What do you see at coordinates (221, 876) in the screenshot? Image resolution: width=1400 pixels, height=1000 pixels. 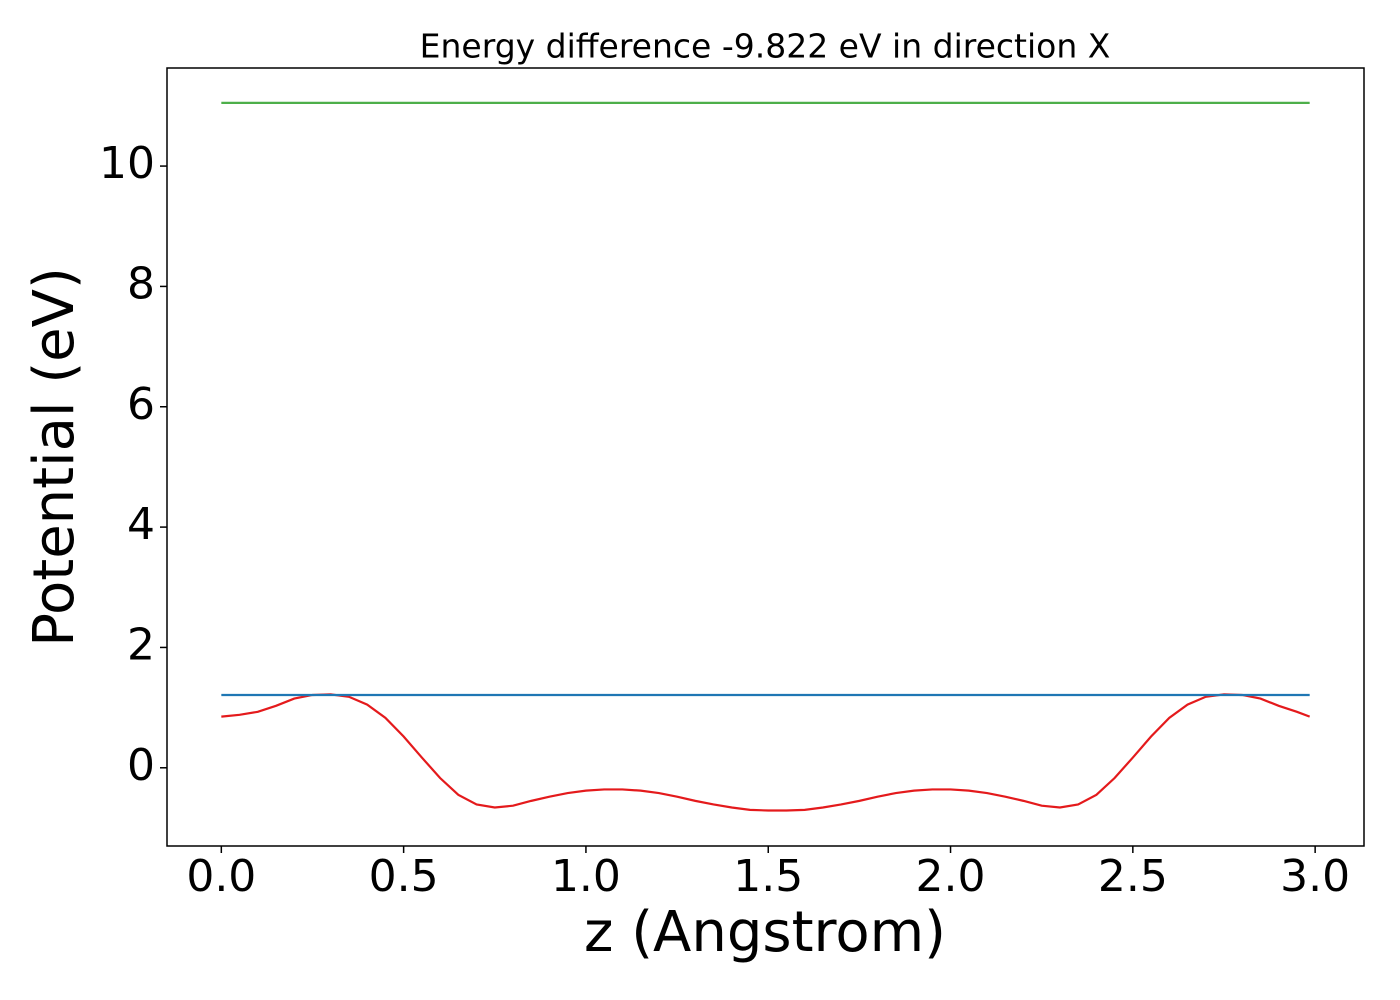 I see `x-tick-label: 0.0` at bounding box center [221, 876].